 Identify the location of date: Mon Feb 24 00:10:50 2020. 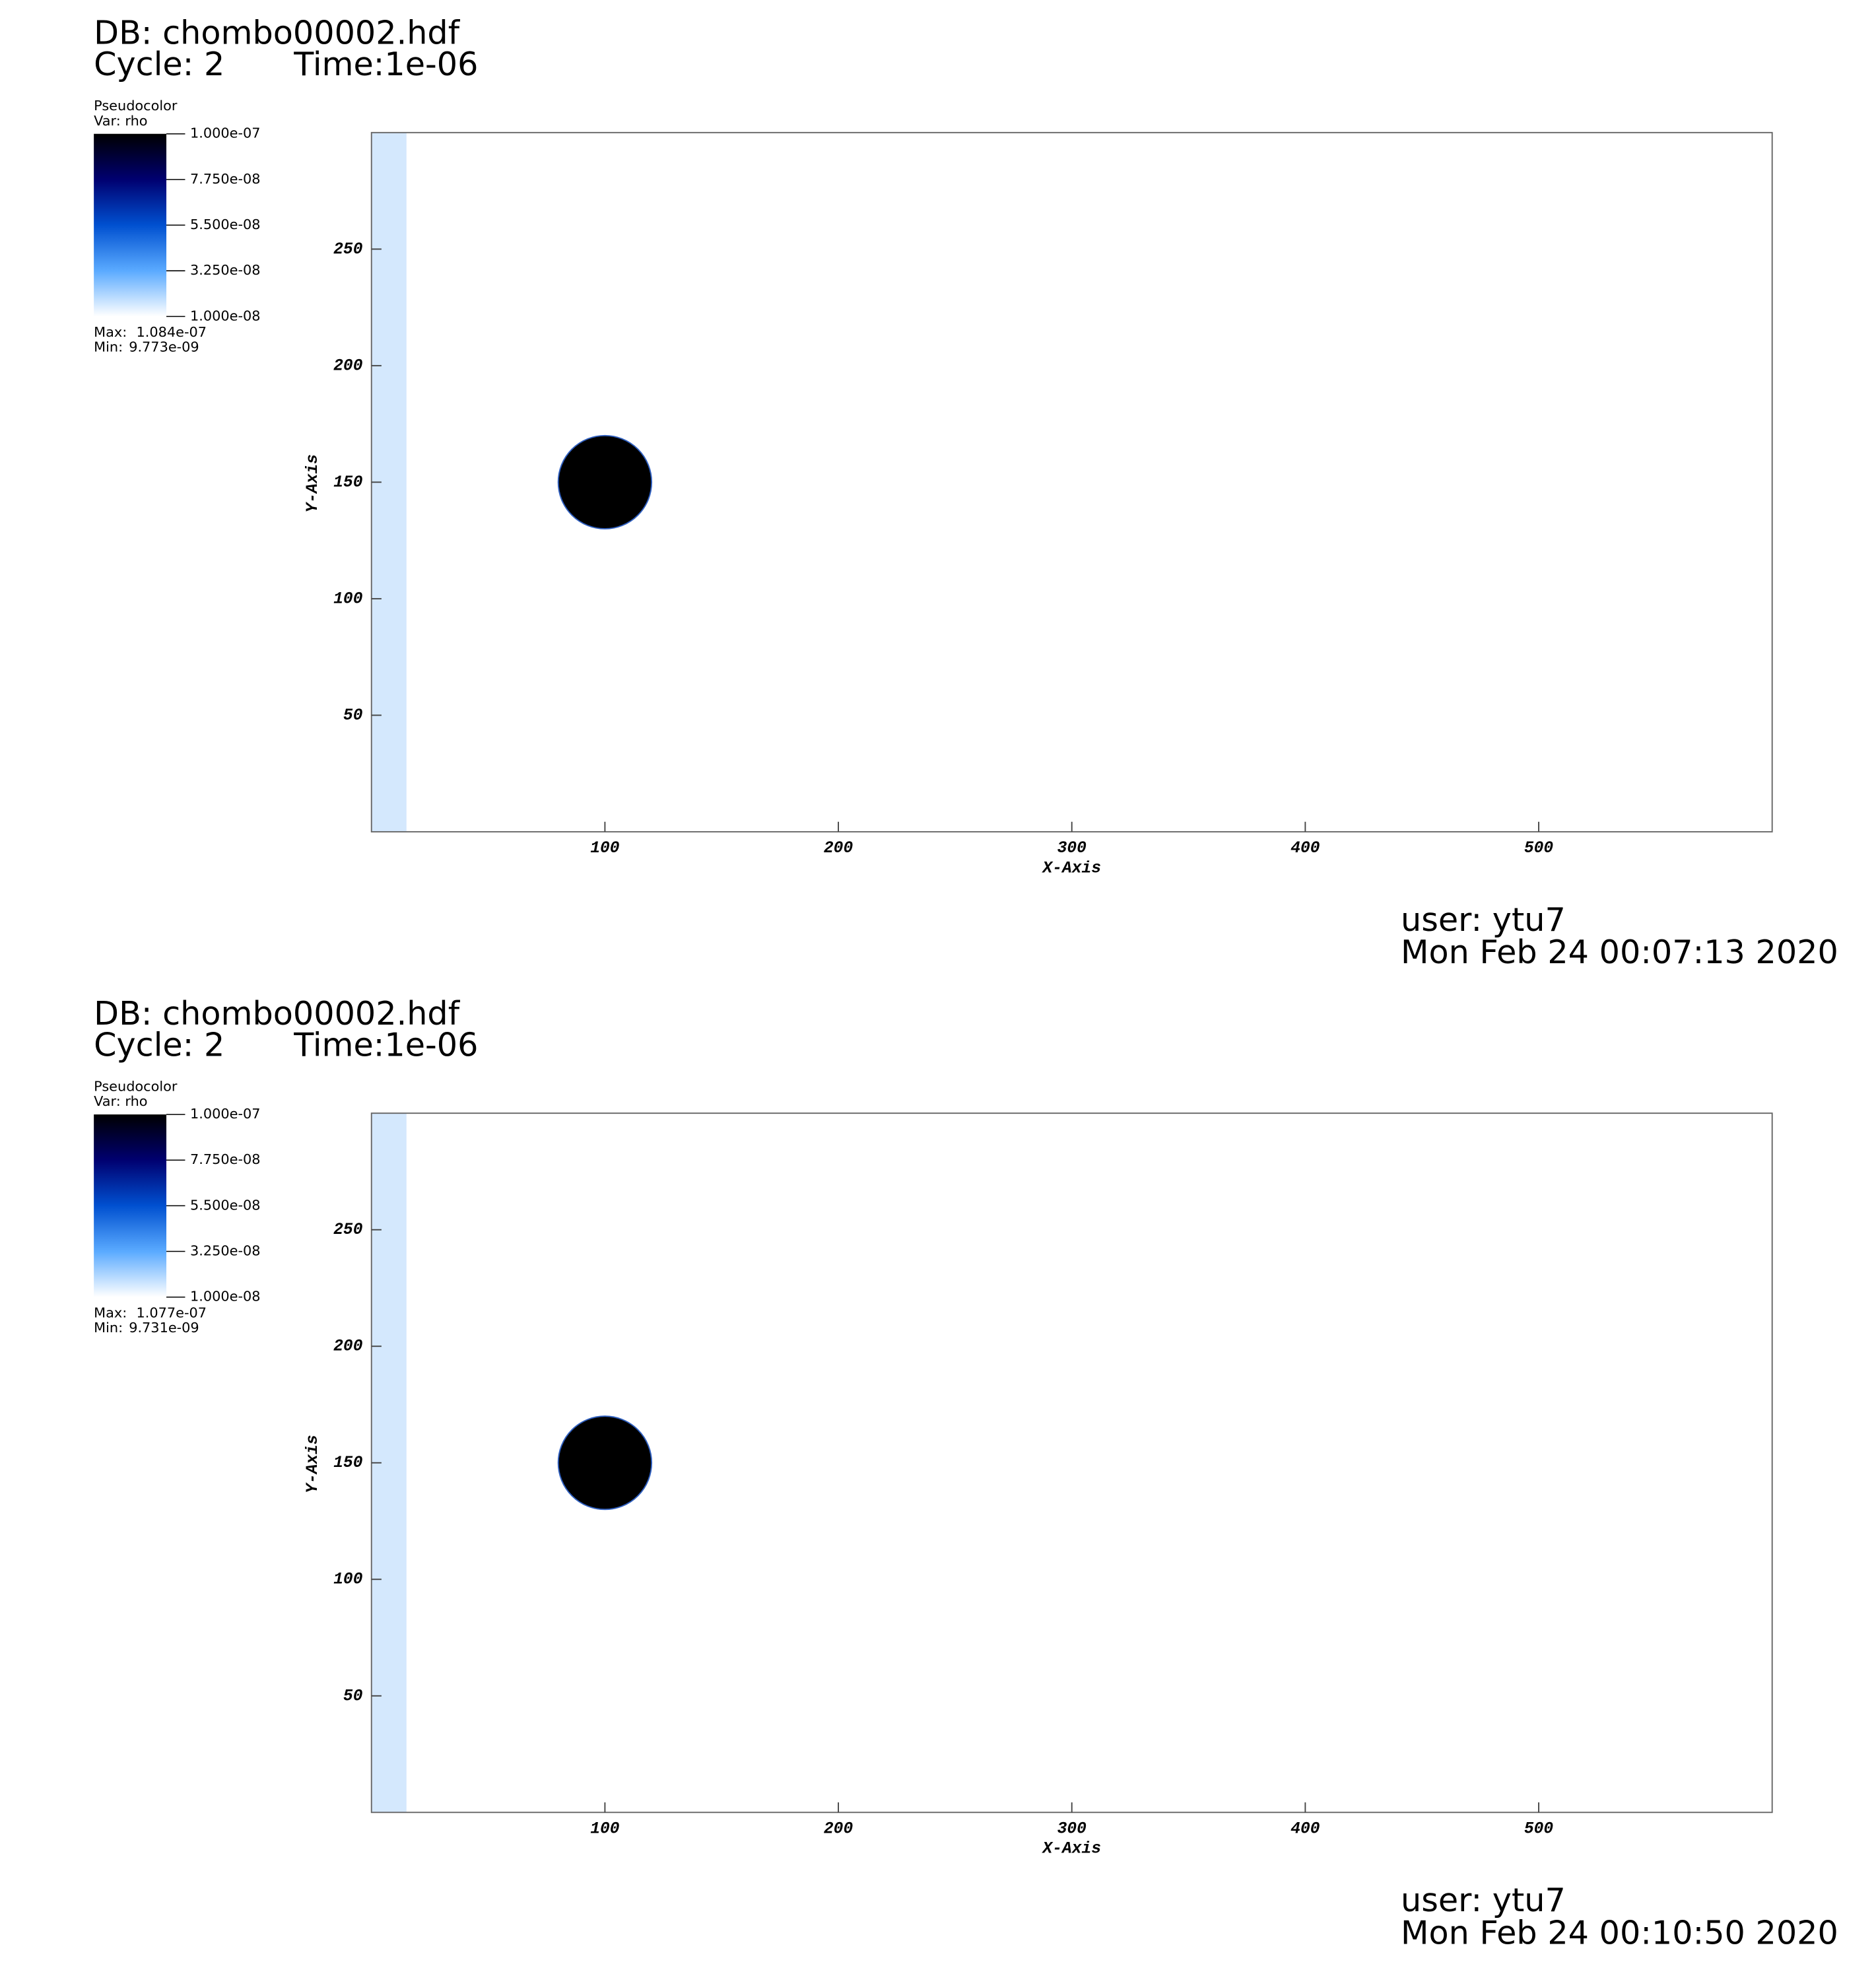
(1619, 1933).